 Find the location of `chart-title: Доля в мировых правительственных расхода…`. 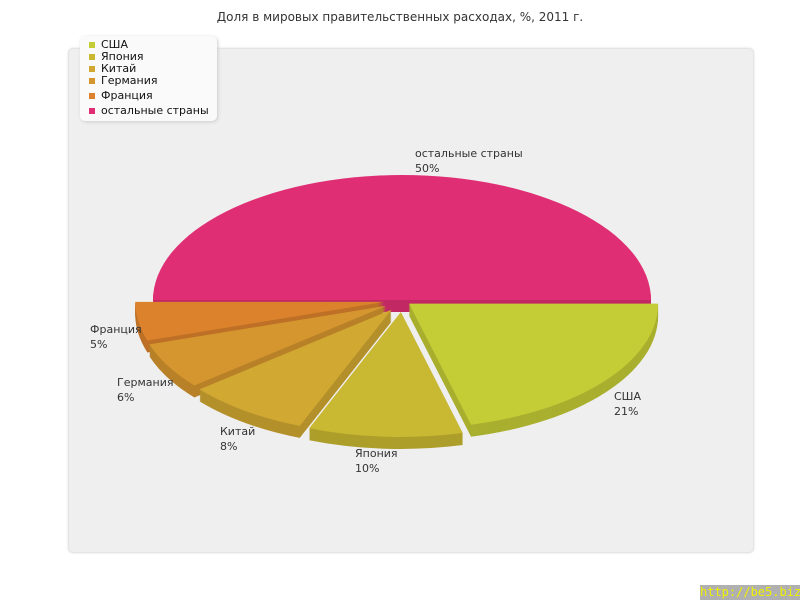

chart-title: Доля в мировых правительственных расхода… is located at coordinates (400, 17).